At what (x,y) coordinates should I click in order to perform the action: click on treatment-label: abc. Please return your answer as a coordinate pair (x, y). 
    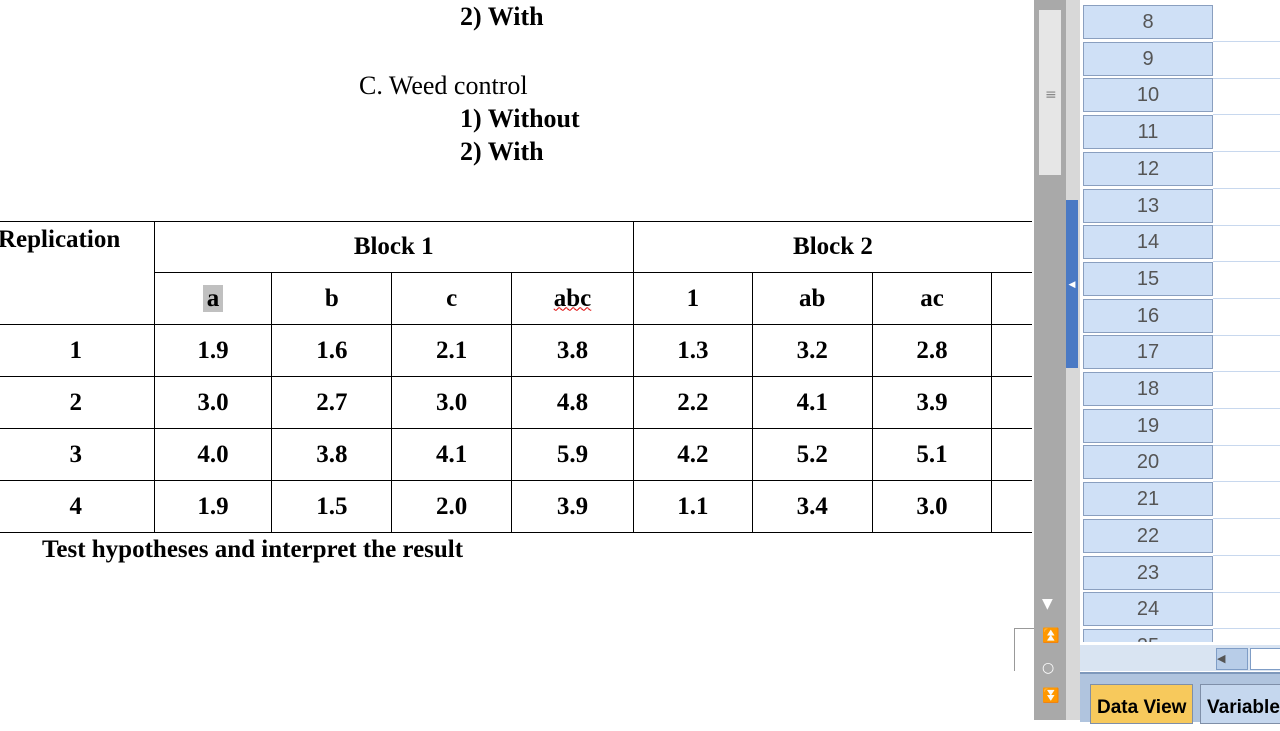
    Looking at the image, I should click on (572, 298).